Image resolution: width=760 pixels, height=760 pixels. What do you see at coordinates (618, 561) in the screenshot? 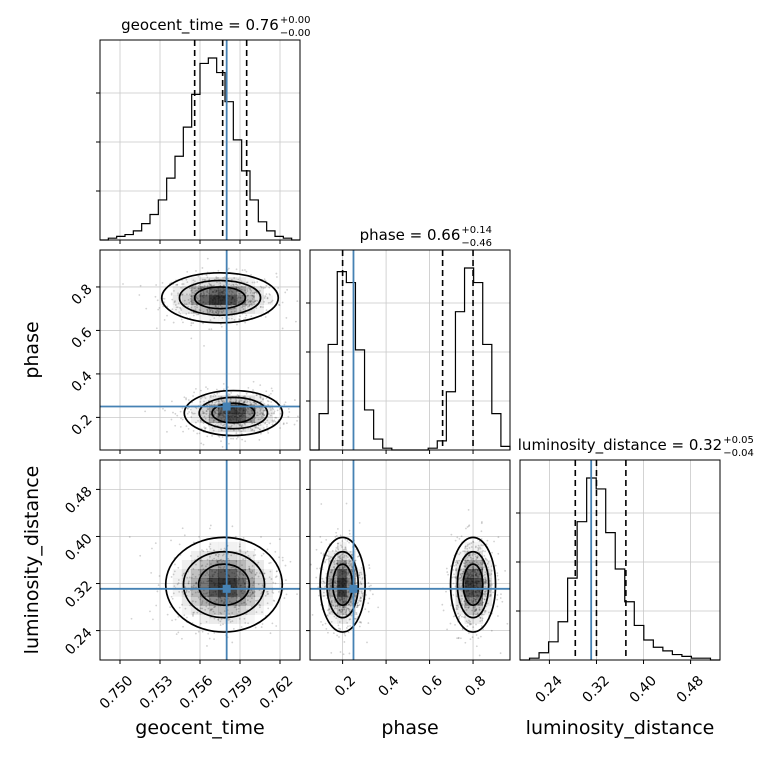
I see `hist-panel-luminosity_distance` at bounding box center [618, 561].